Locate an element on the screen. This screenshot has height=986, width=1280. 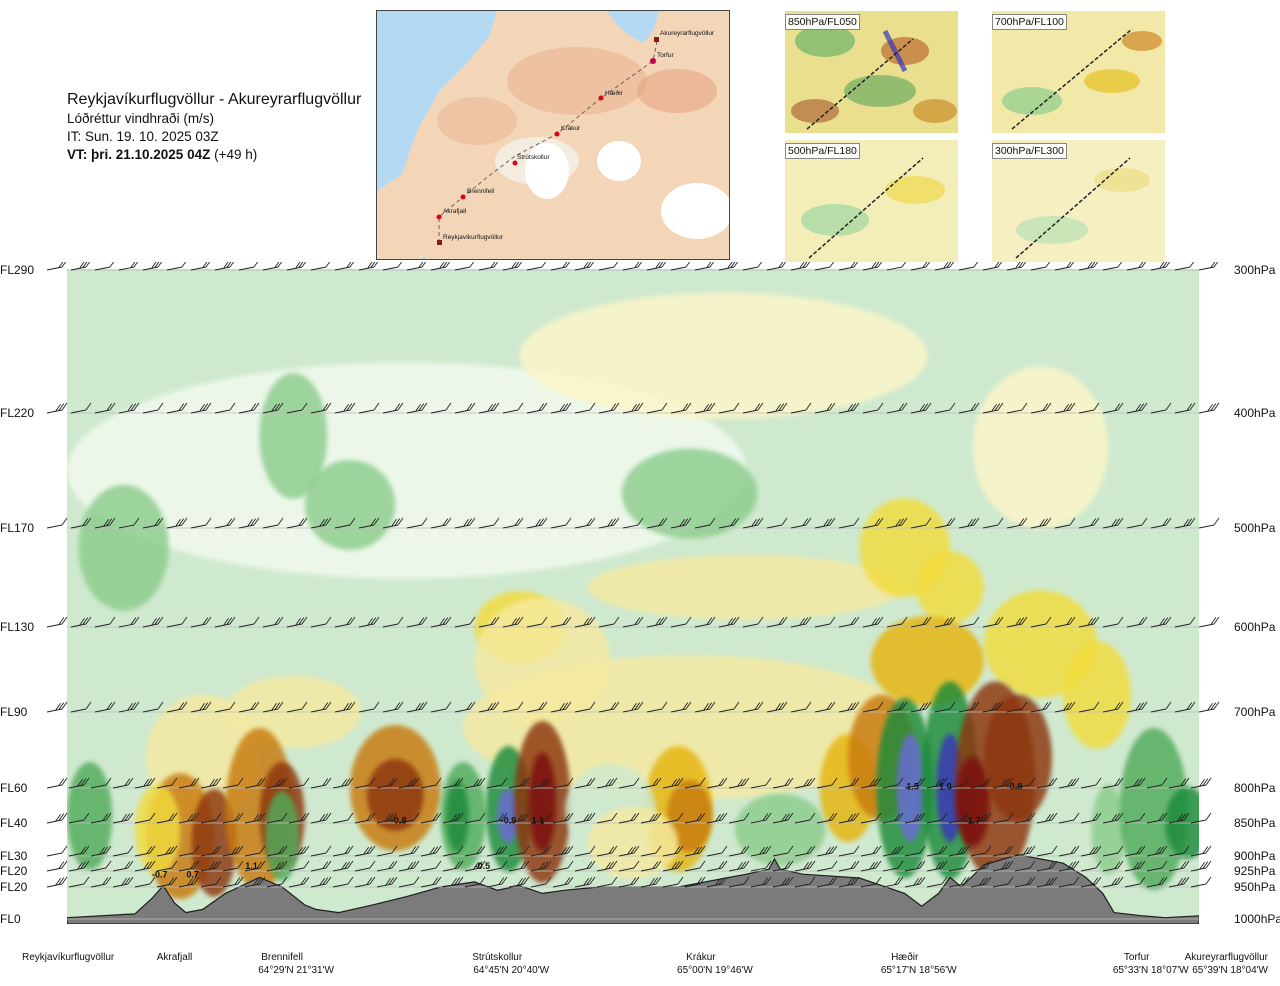
value-label: 1.1 is located at coordinates (538, 821).